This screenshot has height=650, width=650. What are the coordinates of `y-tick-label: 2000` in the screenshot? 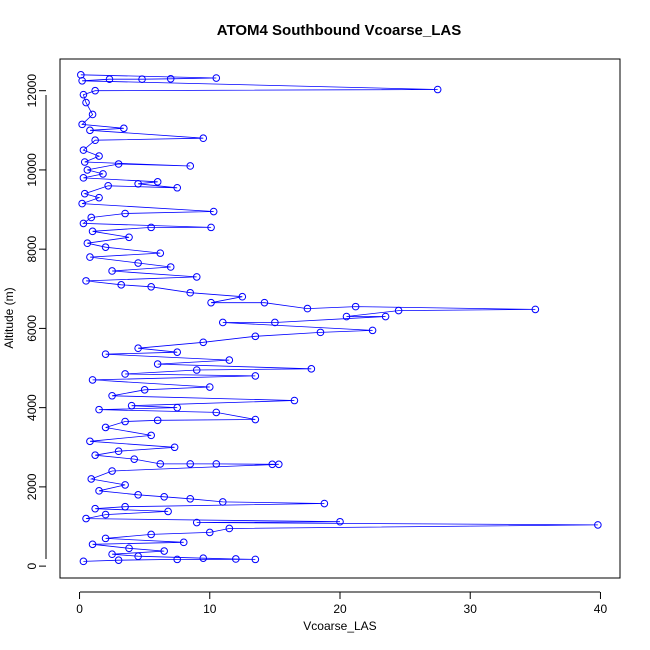 It's located at (32, 486).